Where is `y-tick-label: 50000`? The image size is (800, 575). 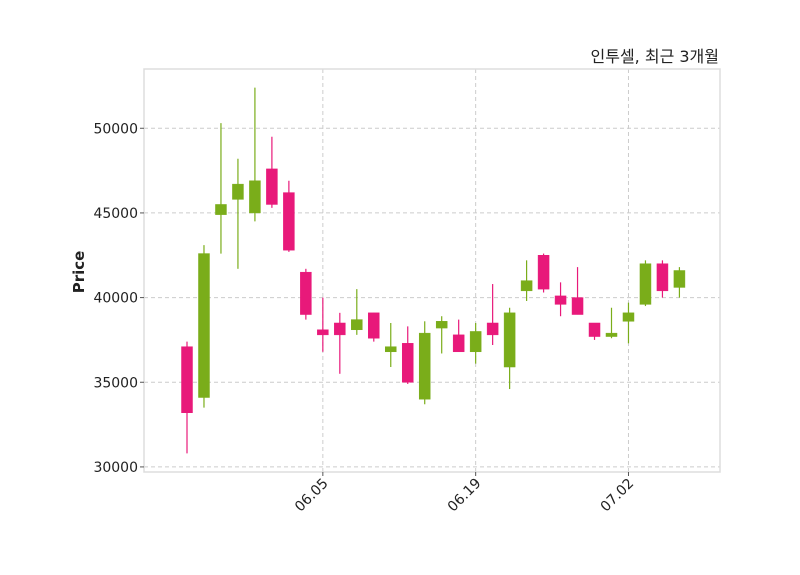 y-tick-label: 50000 is located at coordinates (115, 129).